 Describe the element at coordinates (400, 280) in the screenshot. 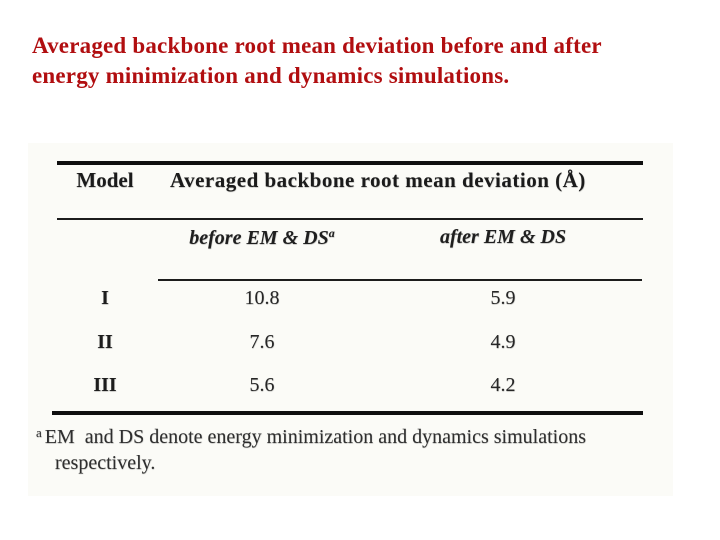

I see `table-subheader-rule` at that location.